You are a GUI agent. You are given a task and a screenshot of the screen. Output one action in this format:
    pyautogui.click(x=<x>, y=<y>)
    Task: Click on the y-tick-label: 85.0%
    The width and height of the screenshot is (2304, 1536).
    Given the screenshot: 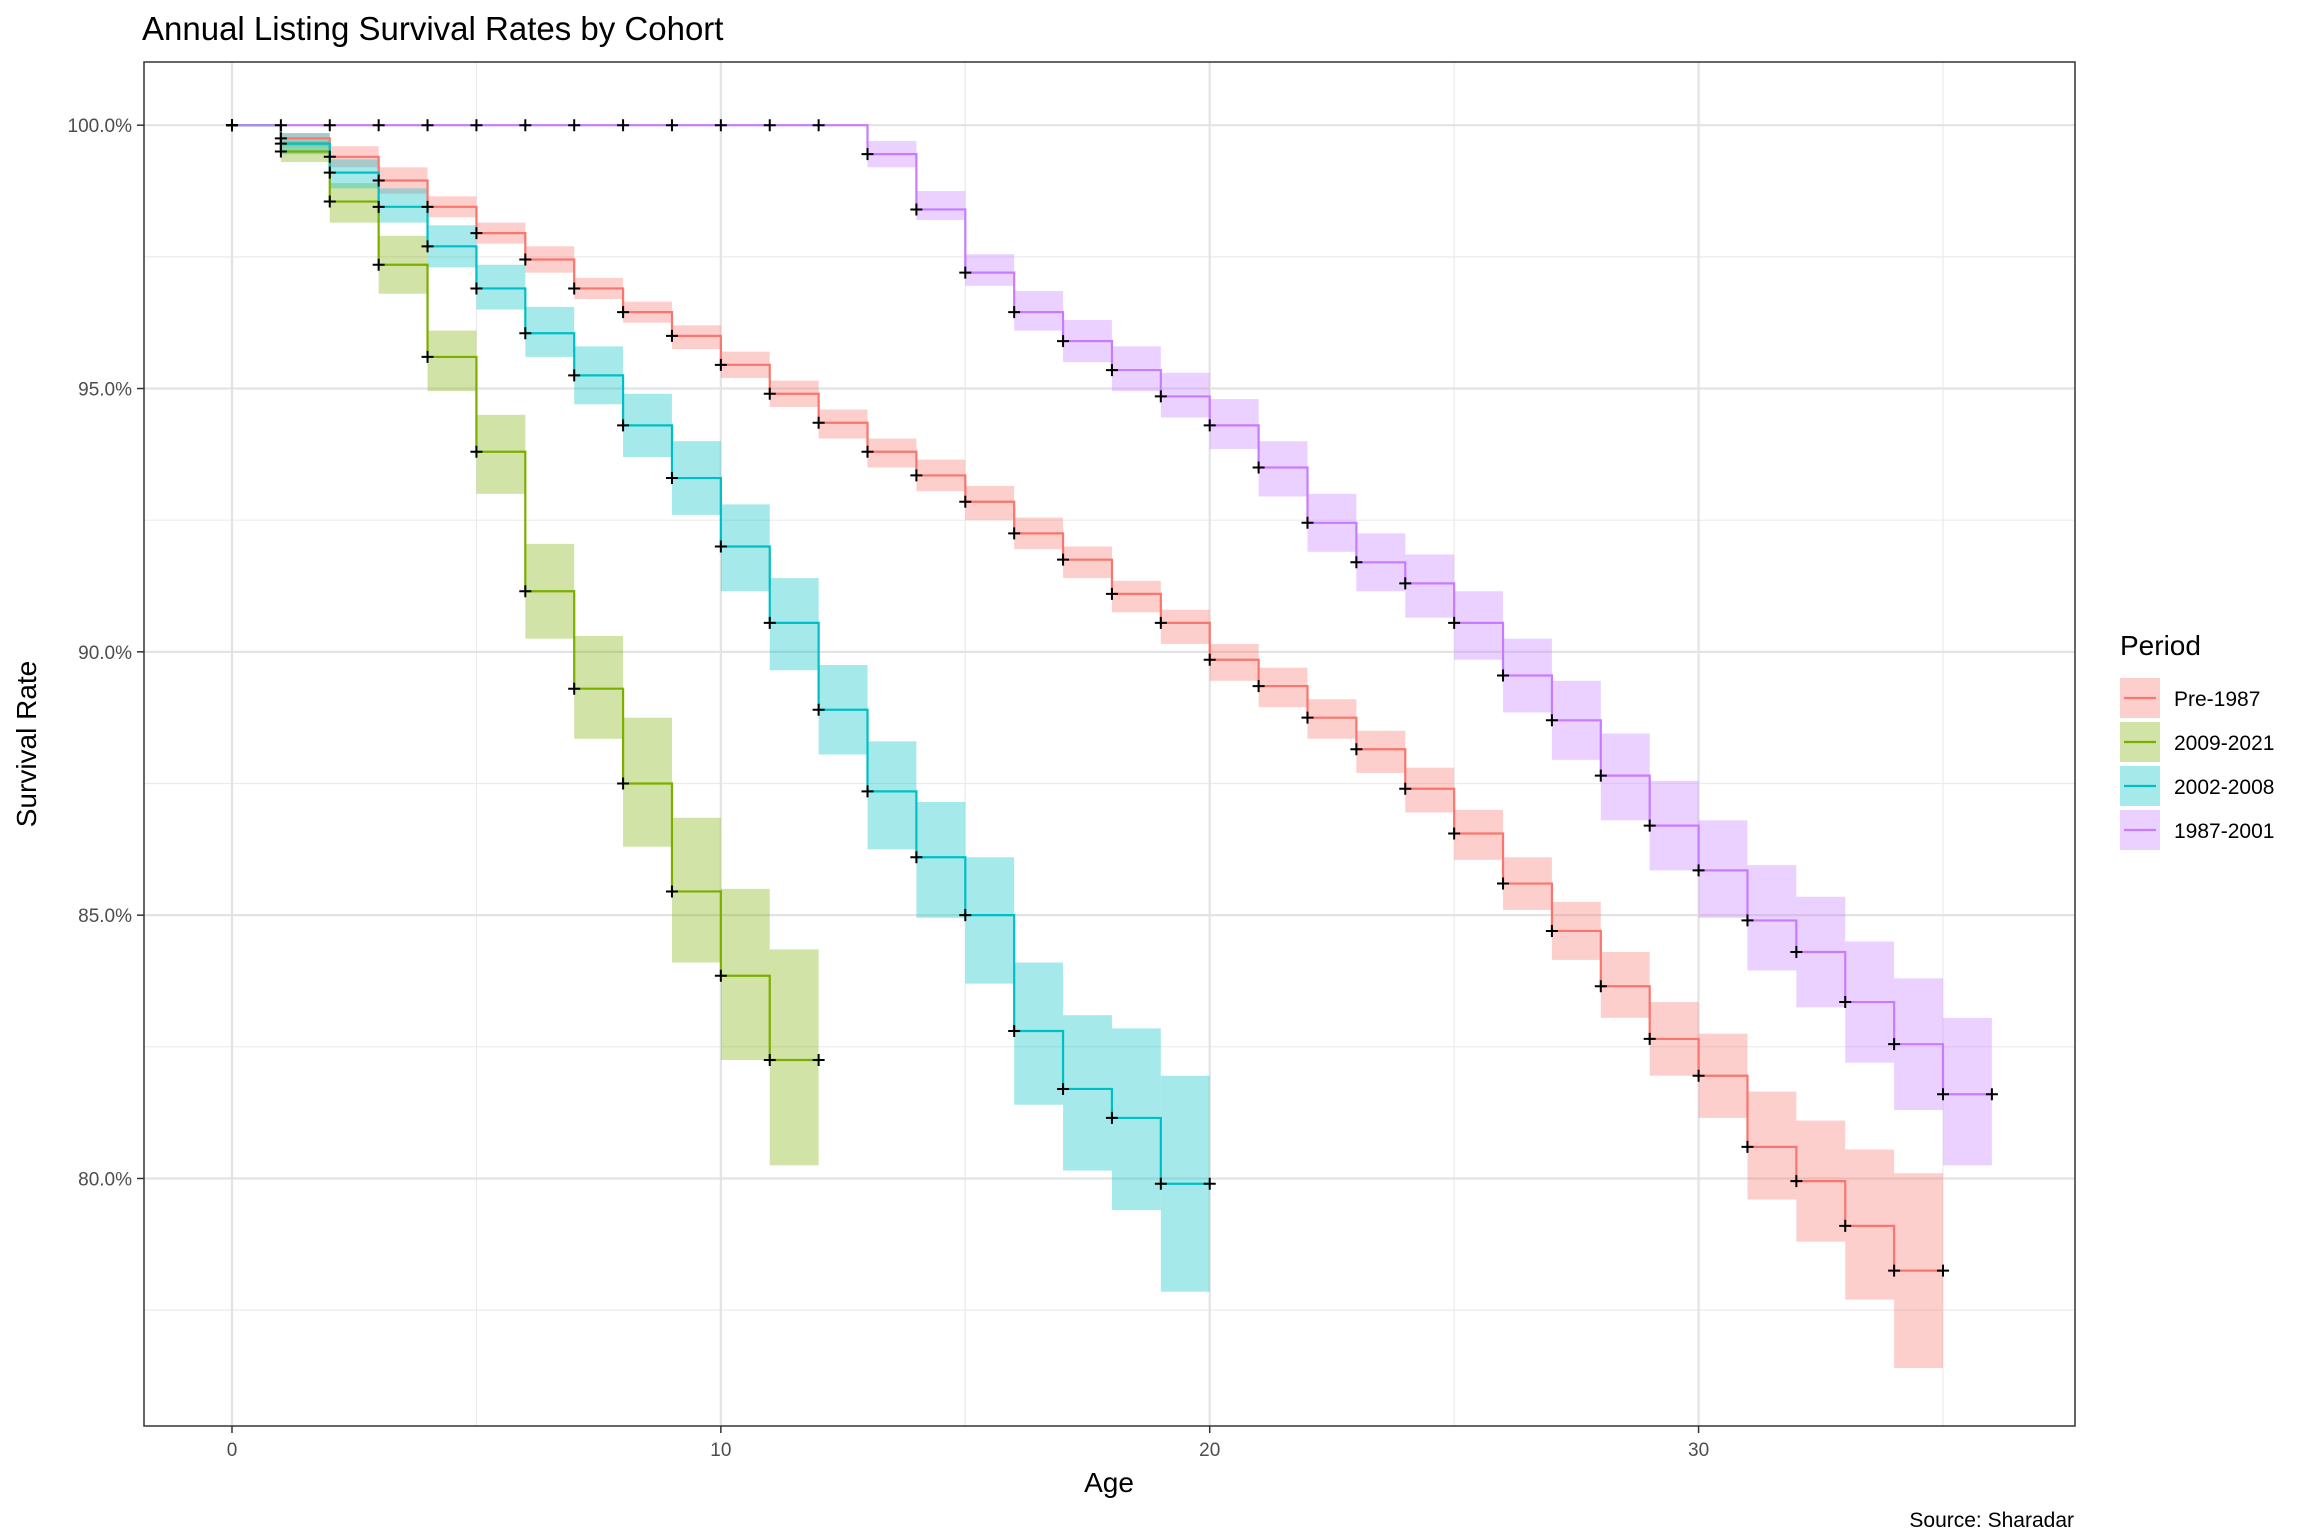 What is the action you would take?
    pyautogui.click(x=105, y=916)
    